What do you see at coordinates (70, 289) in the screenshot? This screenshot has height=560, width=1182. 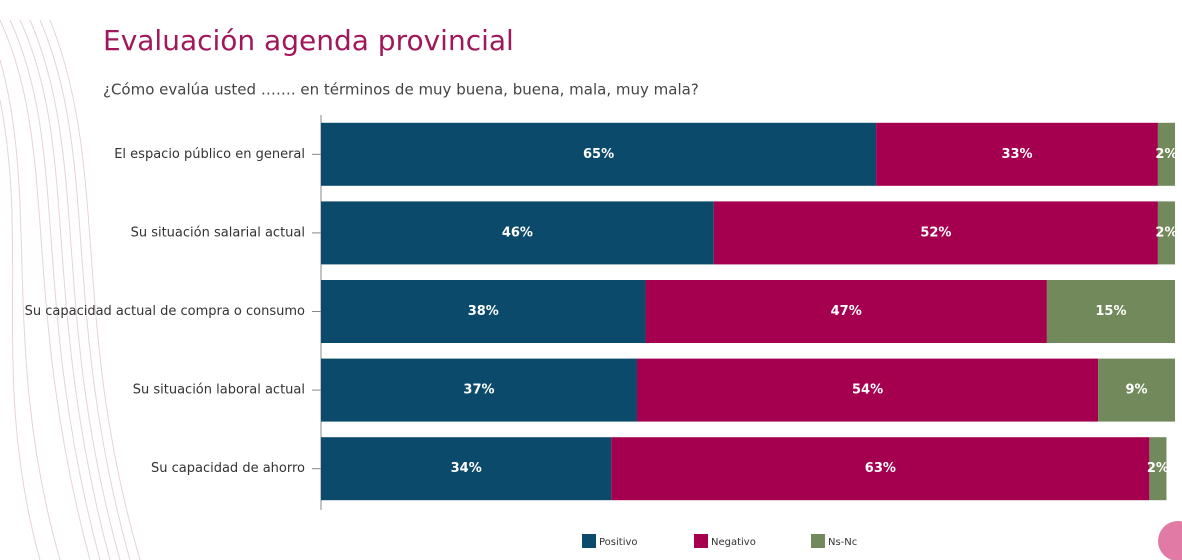 I see `decoration` at bounding box center [70, 289].